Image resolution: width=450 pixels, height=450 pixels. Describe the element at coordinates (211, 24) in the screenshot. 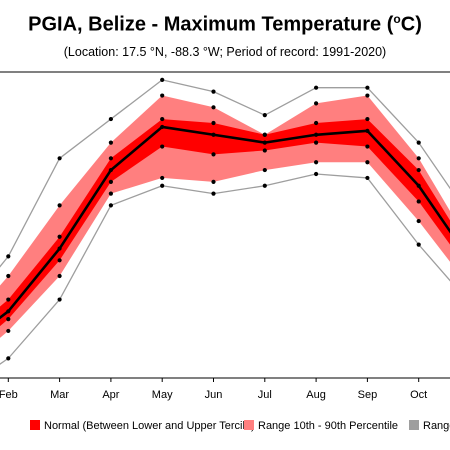

I see `chart-title-text: PGIA, Belize - Maximum Temperature (` at that location.